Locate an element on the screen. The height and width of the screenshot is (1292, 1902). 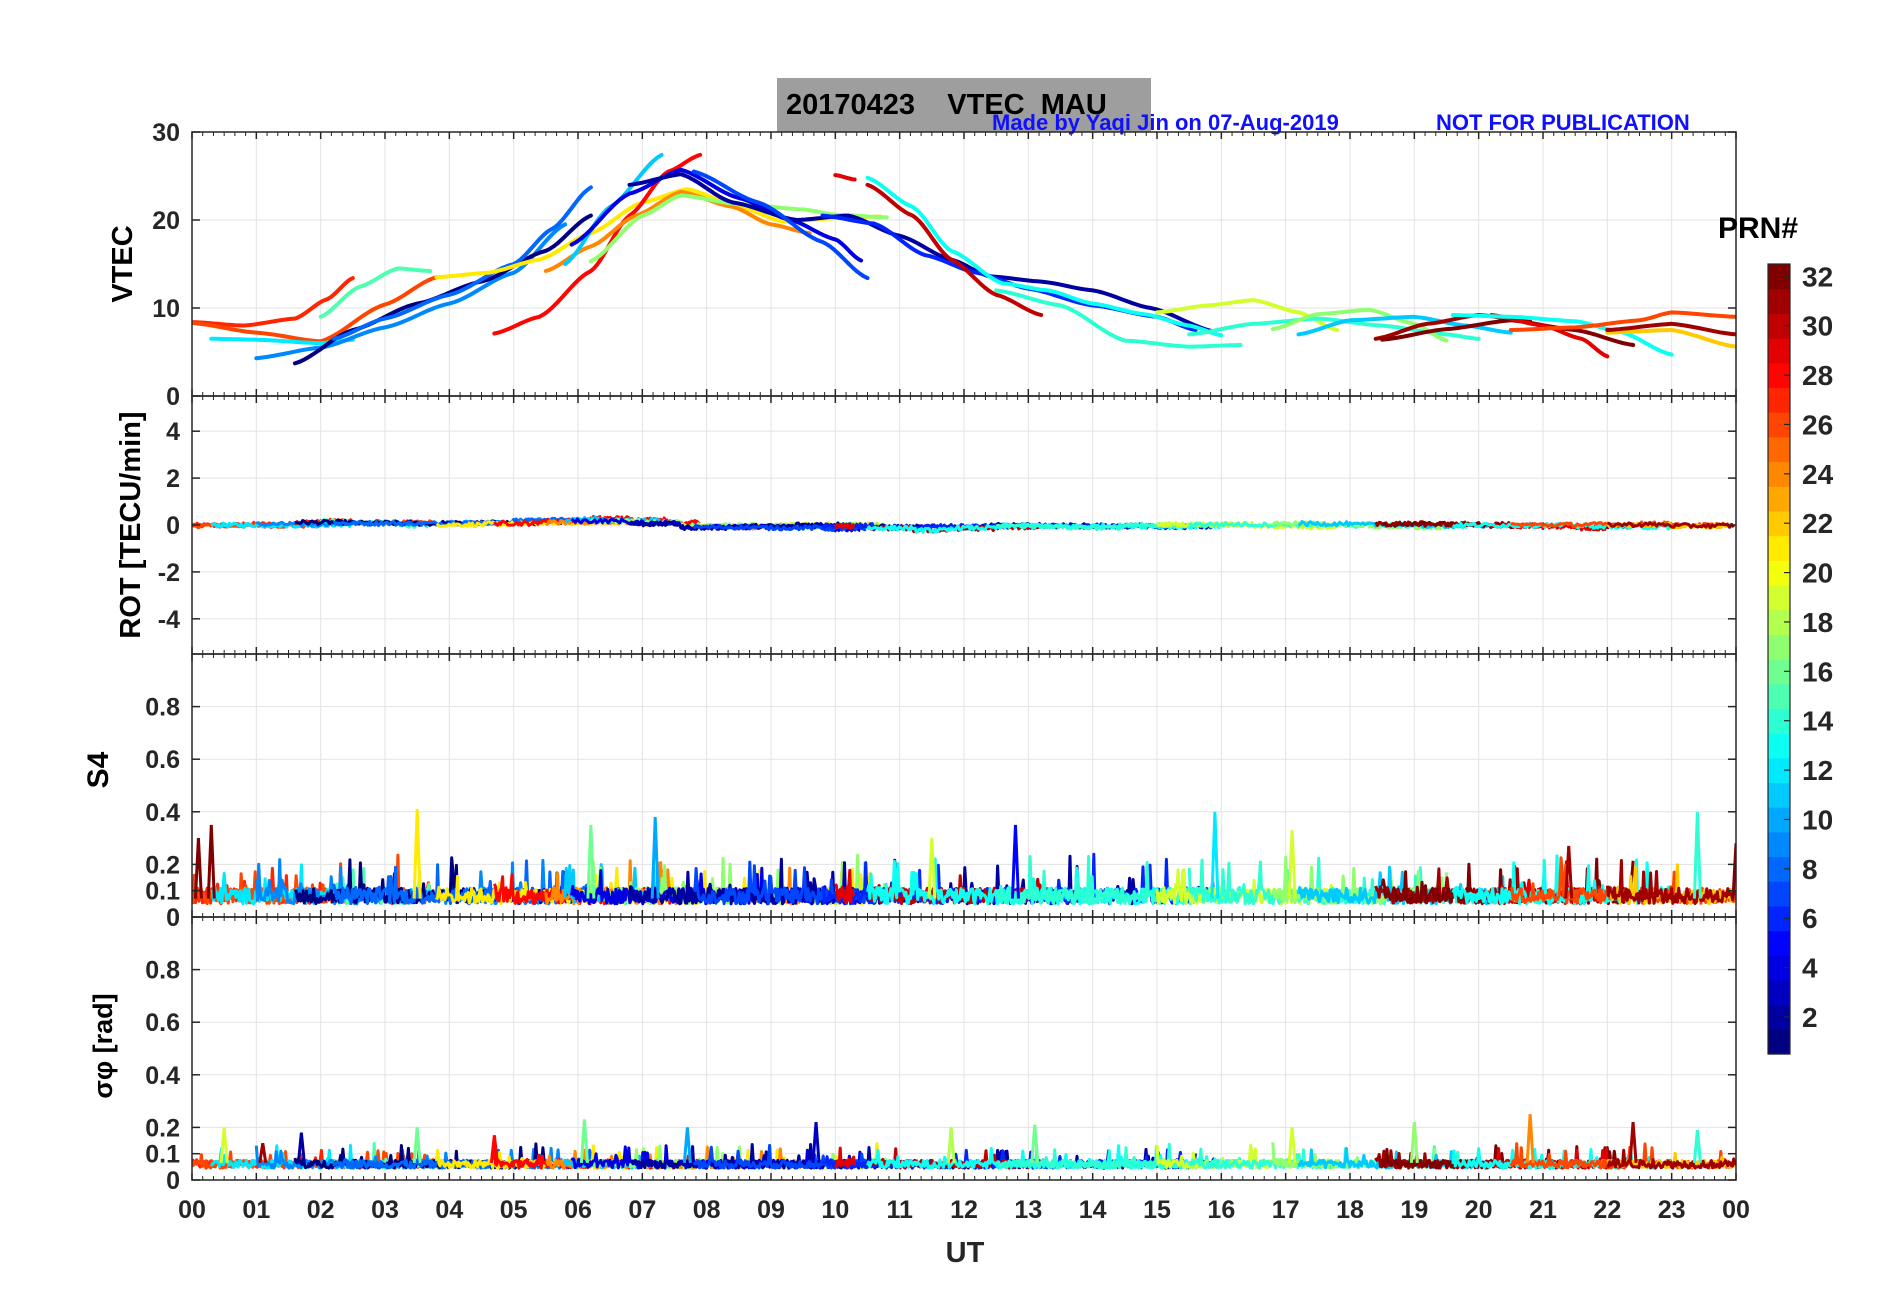
colorbar-frame is located at coordinates (1779, 659).